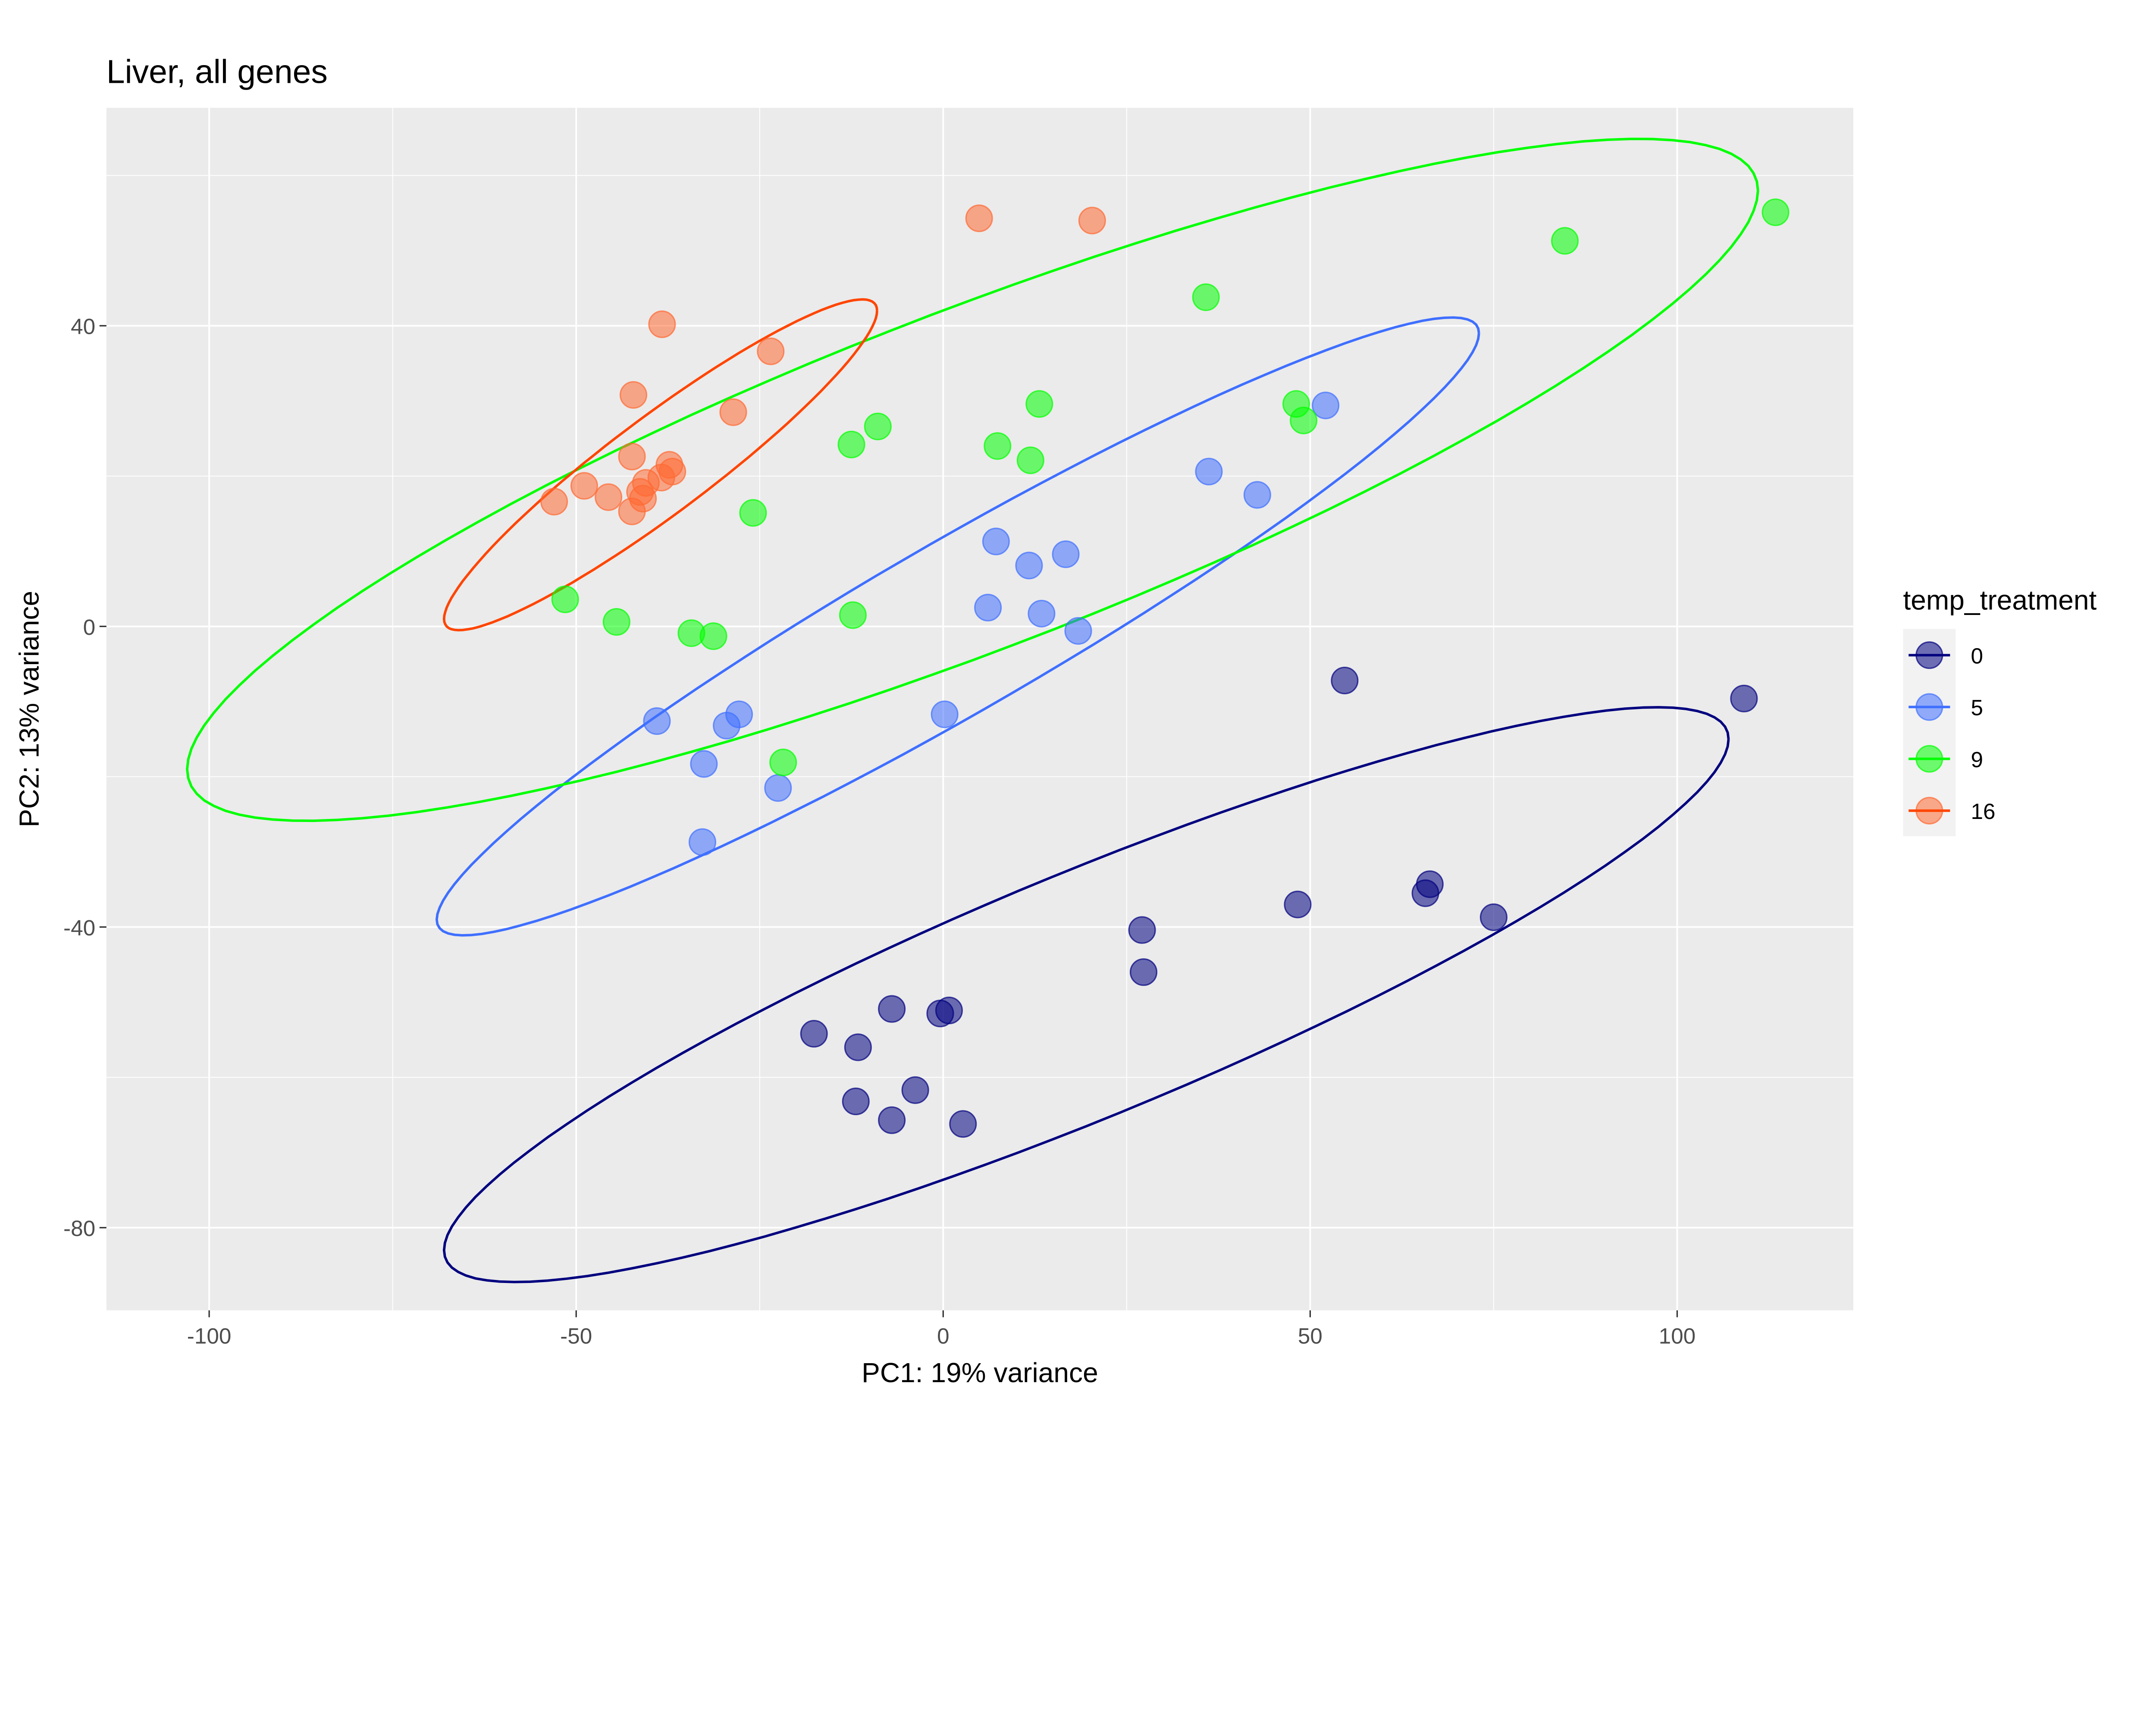  Describe the element at coordinates (1952, 733) in the screenshot. I see `legend-items: 0 5 9 16` at that location.